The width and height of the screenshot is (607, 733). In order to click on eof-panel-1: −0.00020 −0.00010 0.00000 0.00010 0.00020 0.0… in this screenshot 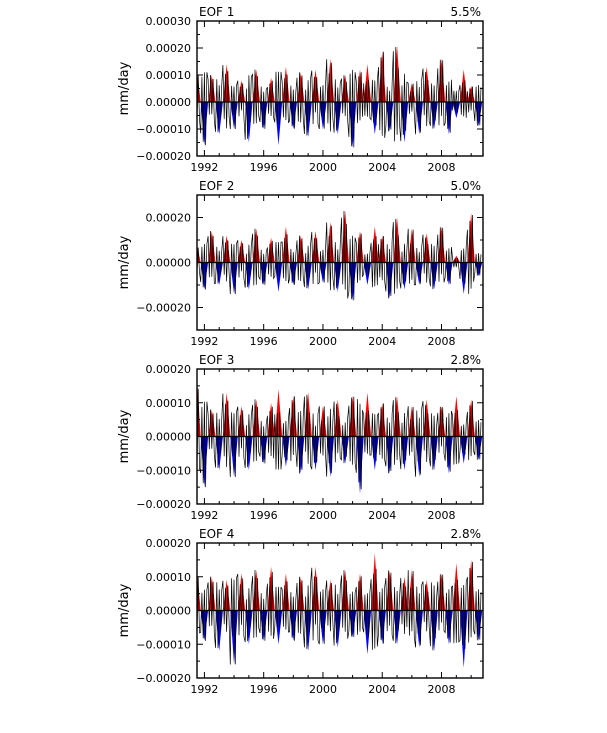, I will do `click(300, 89)`.